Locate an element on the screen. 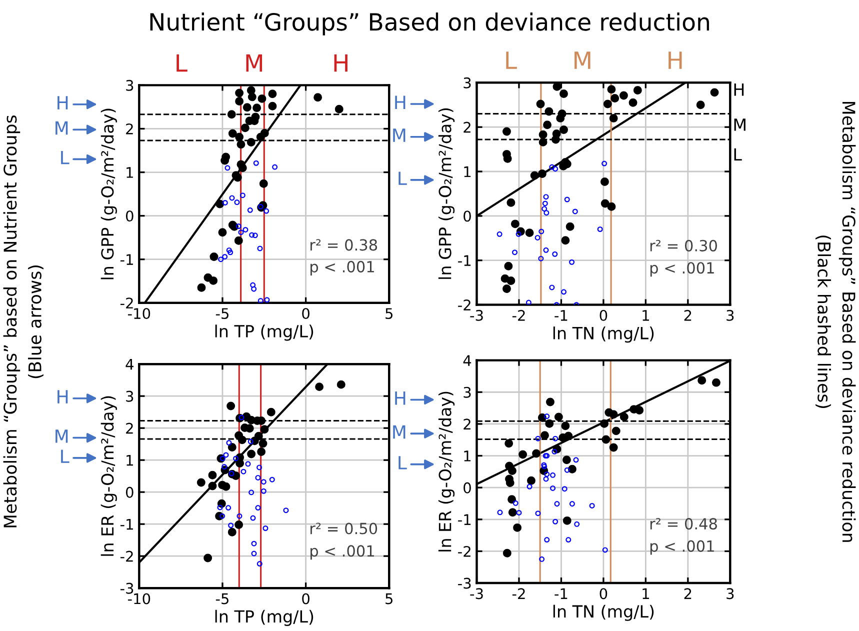 This screenshot has width=859, height=631. annotation: r² = 0.38 is located at coordinates (344, 245).